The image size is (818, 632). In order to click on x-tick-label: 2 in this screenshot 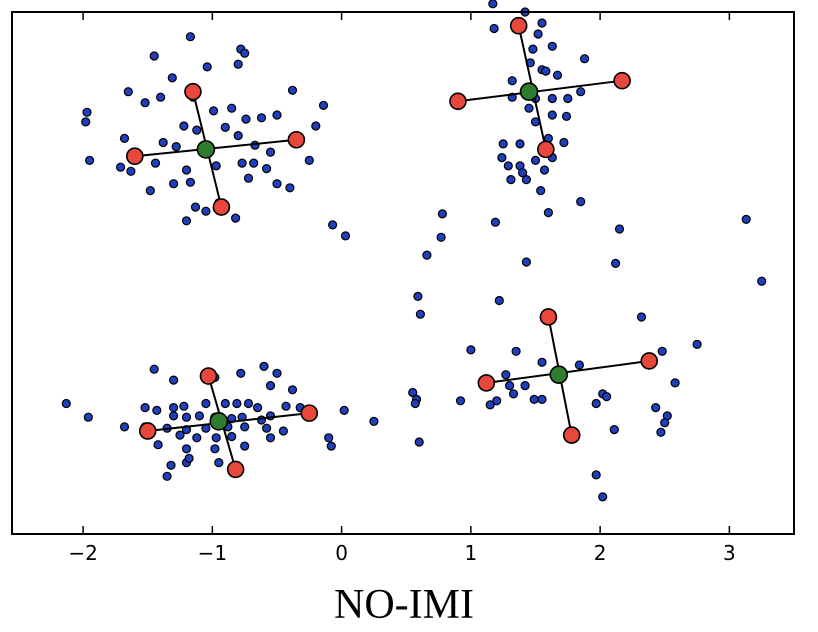, I will do `click(600, 553)`.